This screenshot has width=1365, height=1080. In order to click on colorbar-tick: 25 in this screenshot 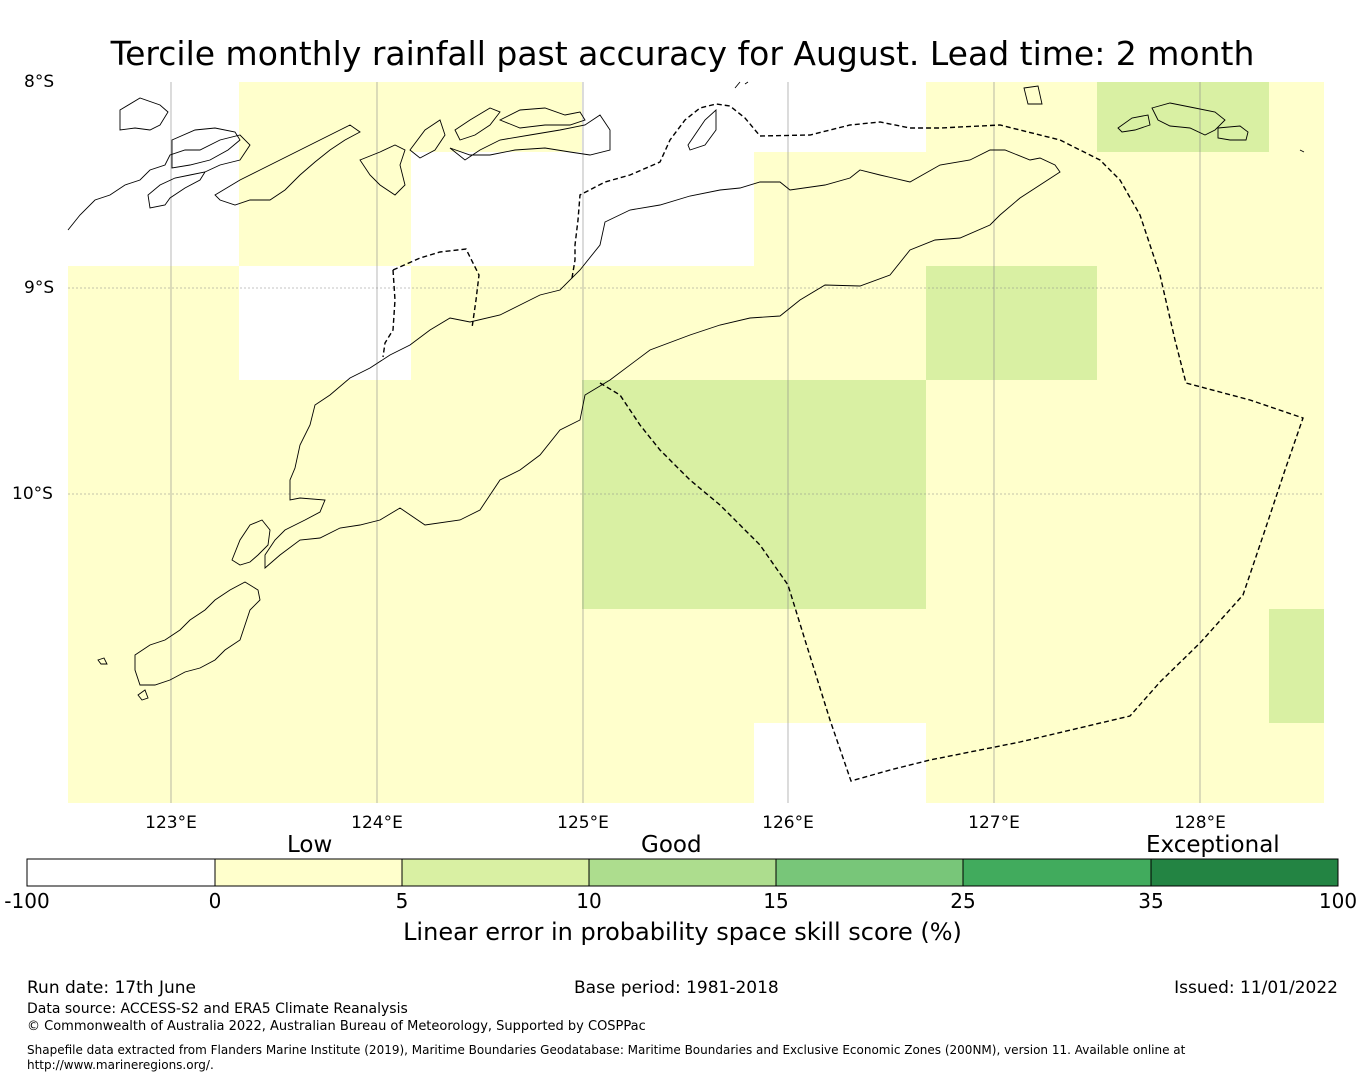, I will do `click(963, 901)`.